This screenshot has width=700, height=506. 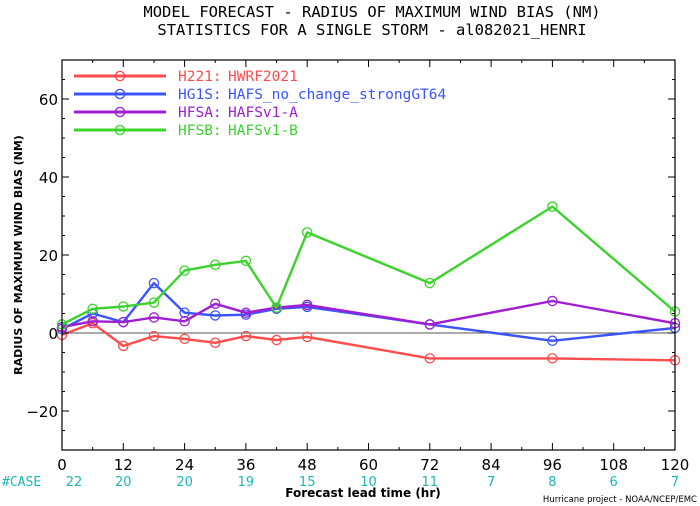 I want to click on case-count: 22, so click(x=74, y=482).